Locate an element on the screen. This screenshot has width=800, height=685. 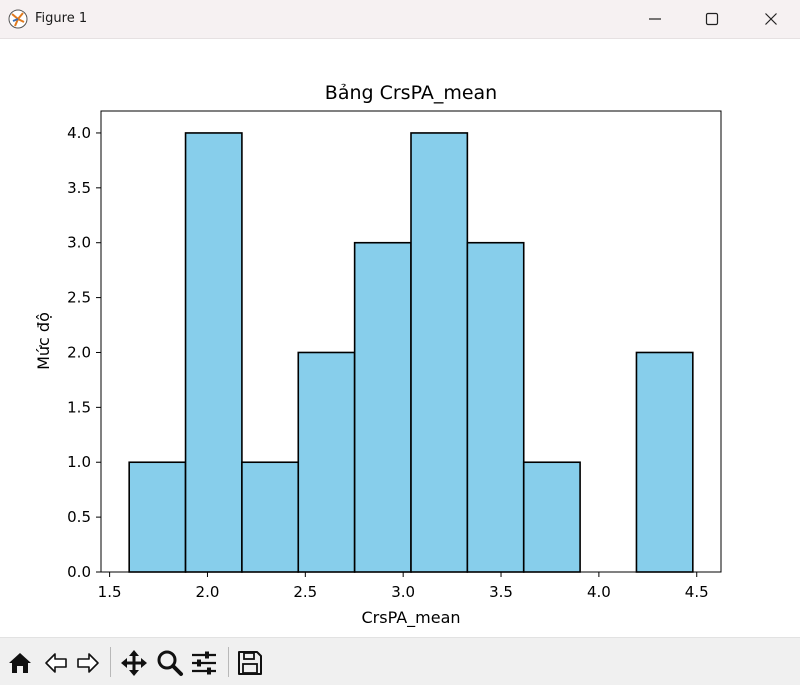
y-tick-label: 0.5 is located at coordinates (79, 517).